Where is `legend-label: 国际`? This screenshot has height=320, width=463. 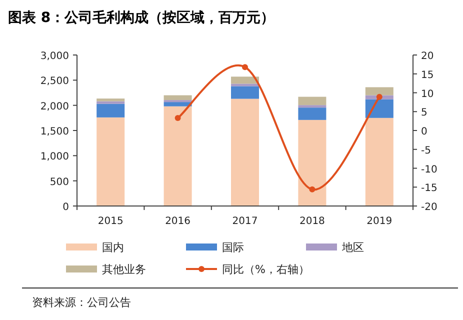 legend-label: 国际 is located at coordinates (233, 247).